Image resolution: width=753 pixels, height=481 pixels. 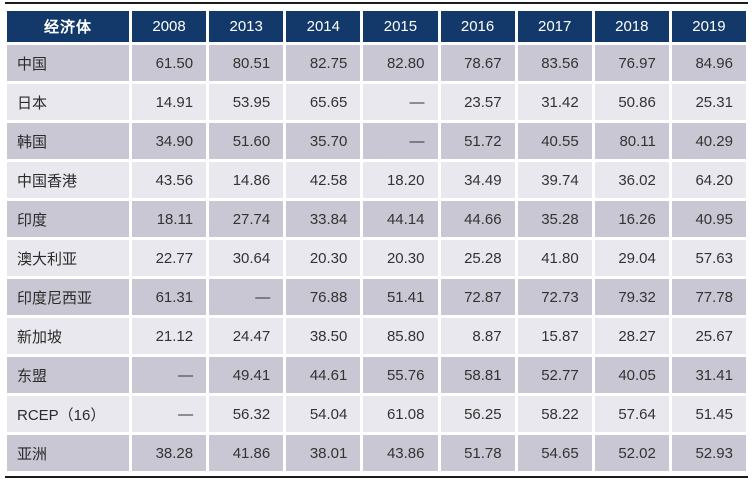 What do you see at coordinates (68, 102) in the screenshot?
I see `economy-label: 日本` at bounding box center [68, 102].